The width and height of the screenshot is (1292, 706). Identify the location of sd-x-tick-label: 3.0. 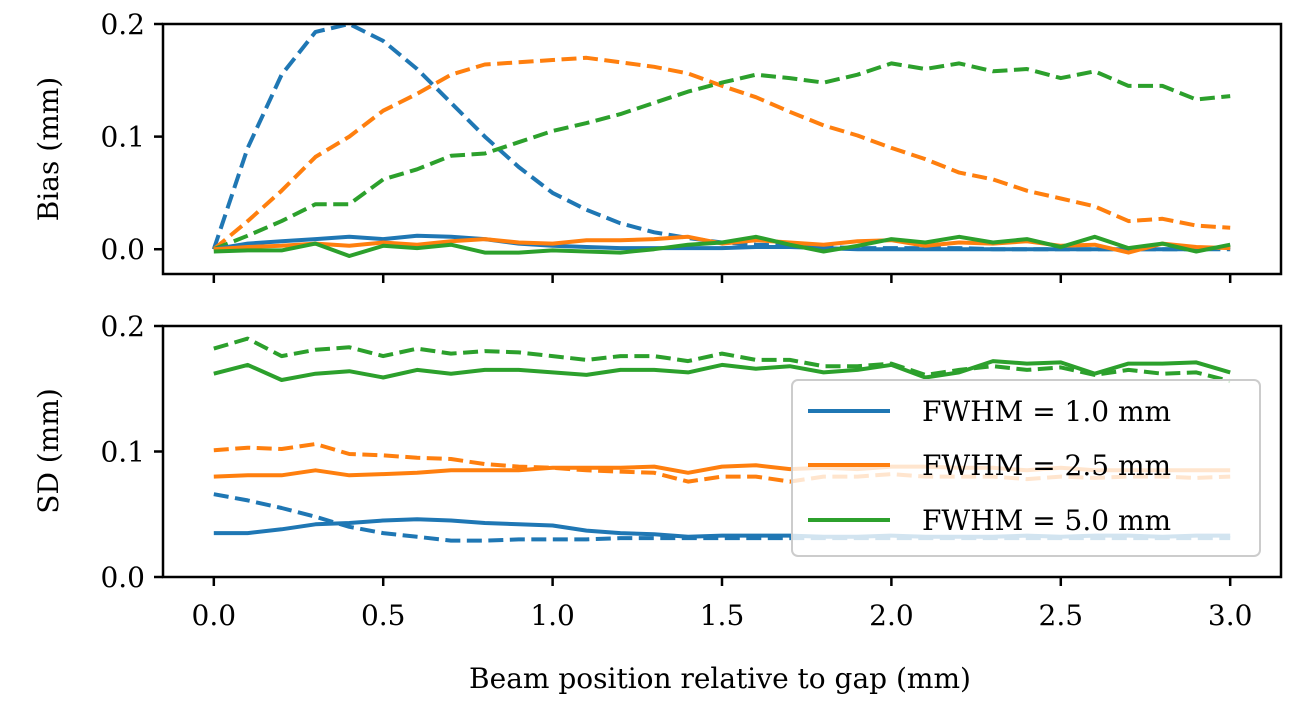
(1230, 615).